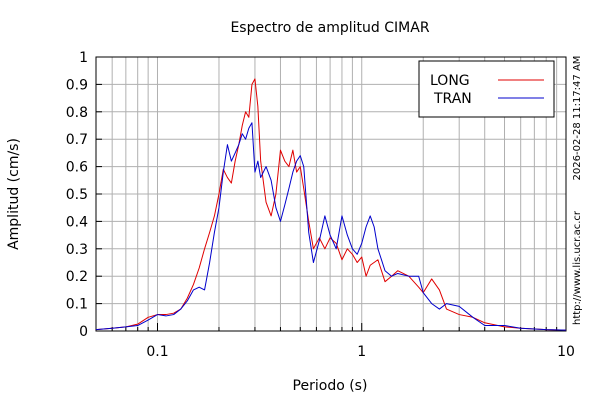 The image size is (600, 400). What do you see at coordinates (330, 386) in the screenshot?
I see `x-axis-label: Periodo (s)` at bounding box center [330, 386].